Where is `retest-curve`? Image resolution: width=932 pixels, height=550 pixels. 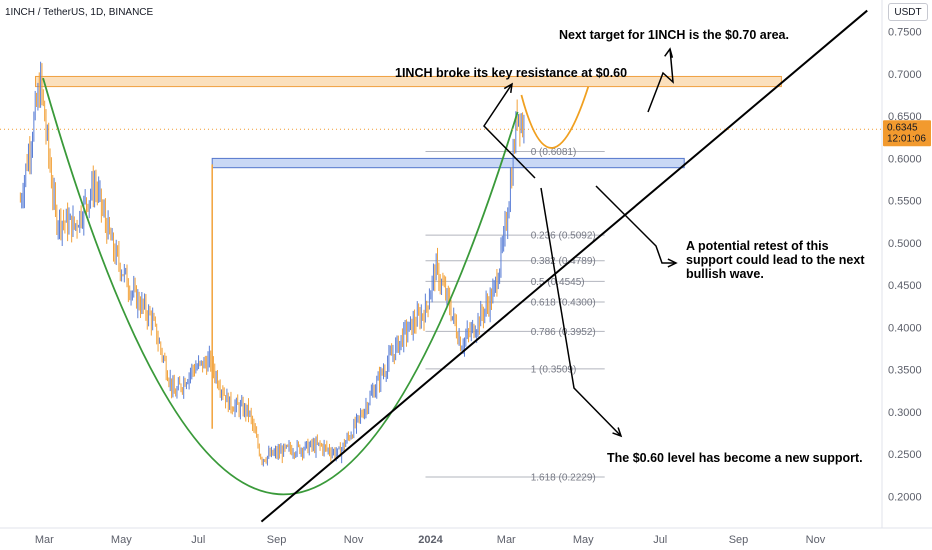
retest-curve is located at coordinates (555, 117).